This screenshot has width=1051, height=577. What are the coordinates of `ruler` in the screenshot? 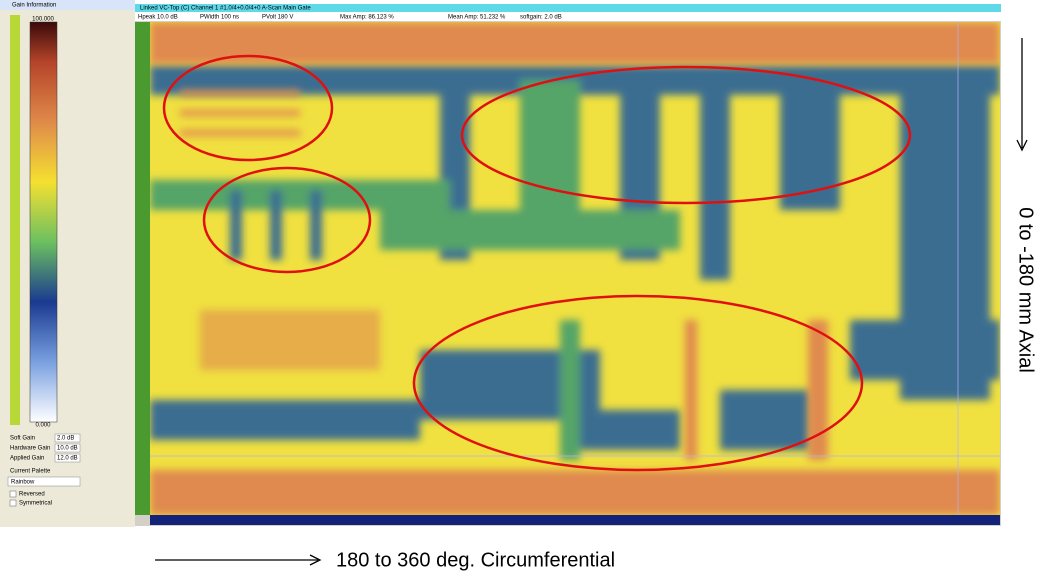 It's located at (15, 220).